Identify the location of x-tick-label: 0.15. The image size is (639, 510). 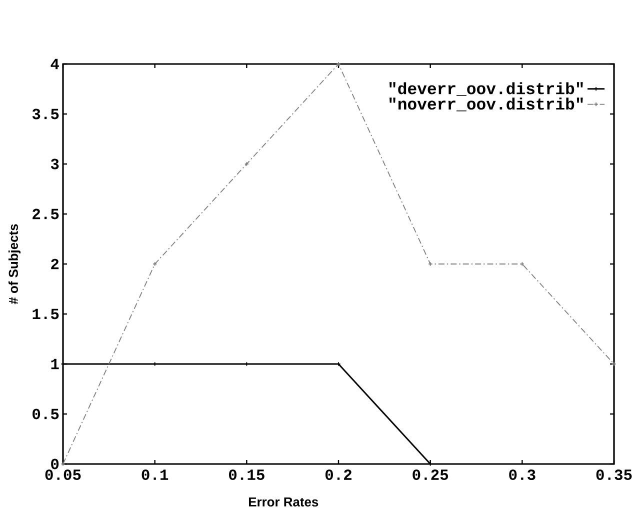
(246, 475).